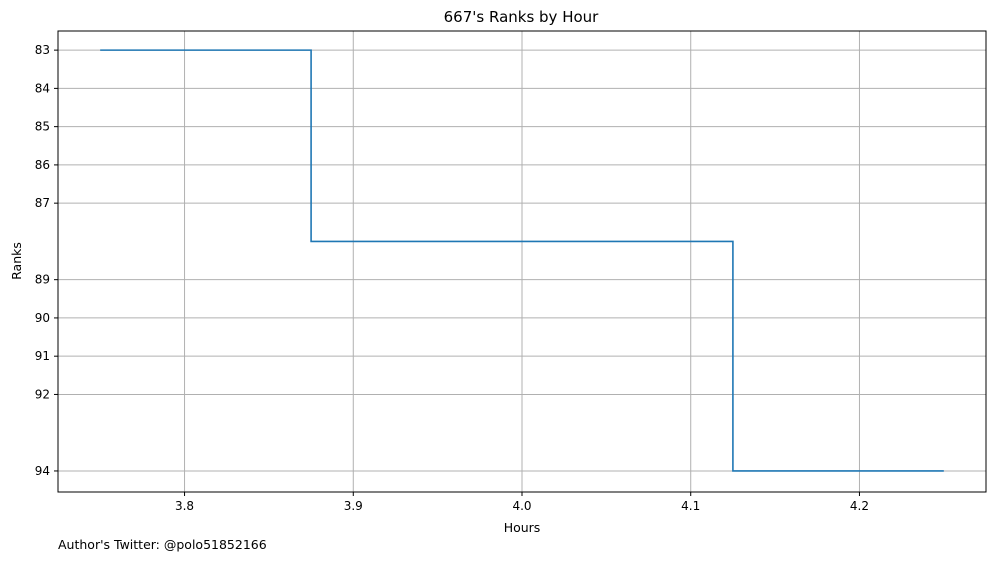  I want to click on y-tick-label: 85, so click(42, 127).